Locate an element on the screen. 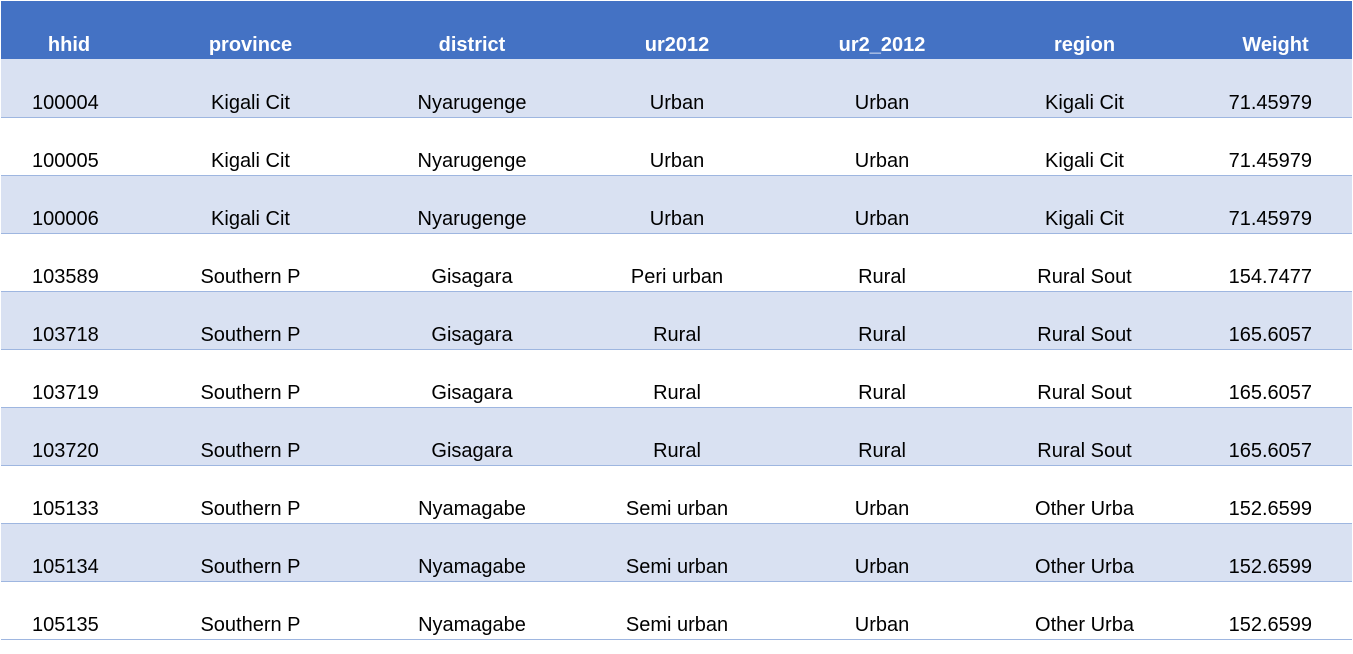  column-header-hhid: hhid is located at coordinates (69, 45).